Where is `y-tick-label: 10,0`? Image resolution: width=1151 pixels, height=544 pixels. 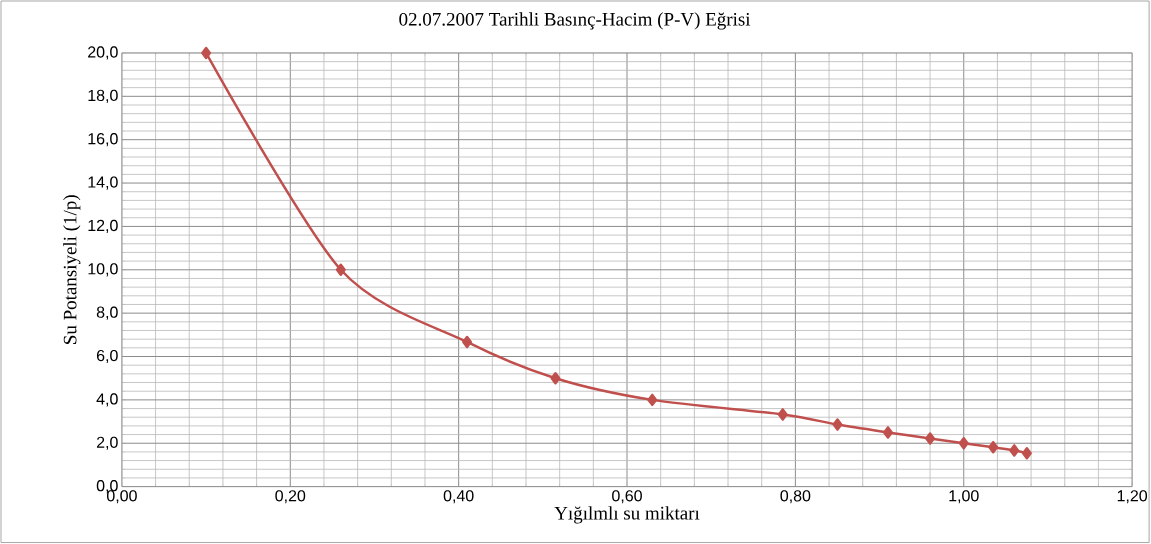 y-tick-label: 10,0 is located at coordinates (103, 270).